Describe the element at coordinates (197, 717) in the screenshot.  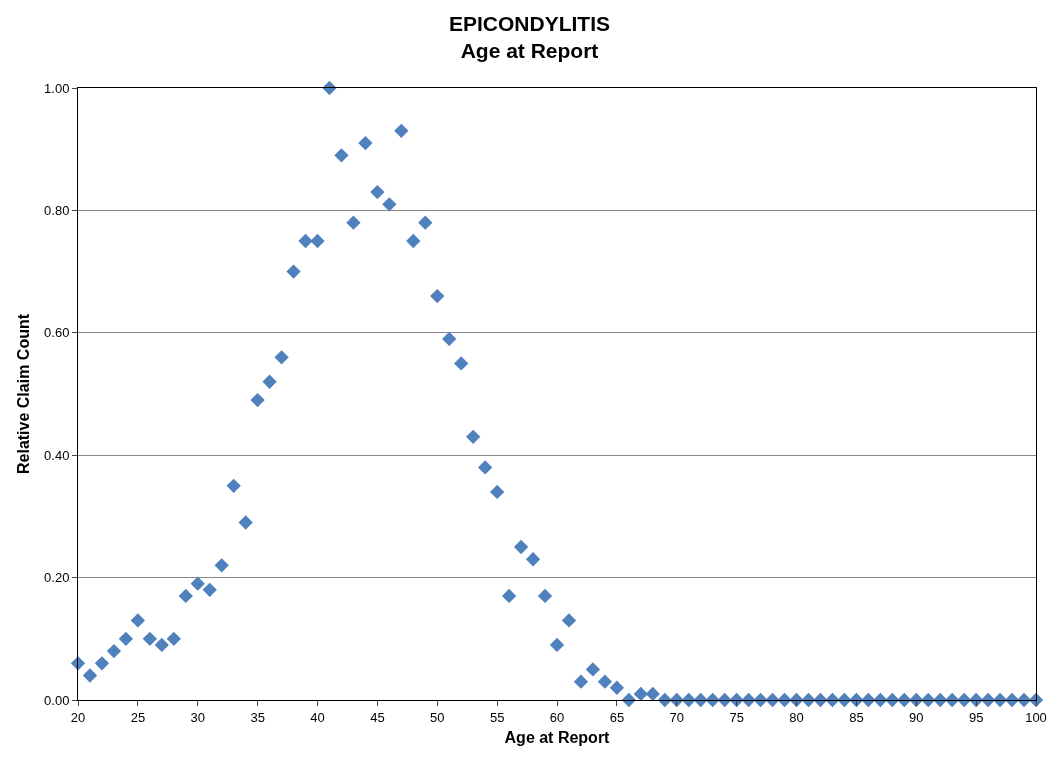
I see `x-tick-label: 30` at that location.